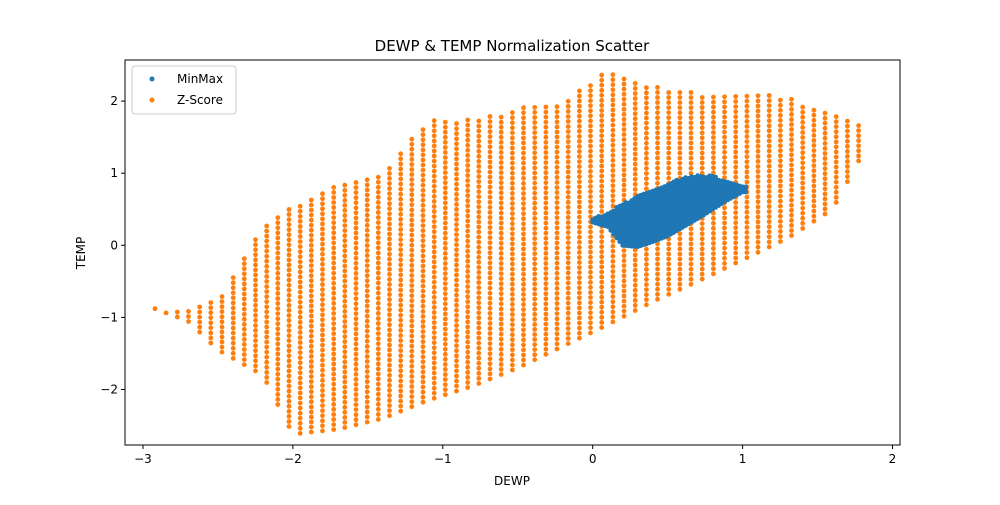  What do you see at coordinates (715, 177) in the screenshot?
I see `data-point-minmax` at bounding box center [715, 177].